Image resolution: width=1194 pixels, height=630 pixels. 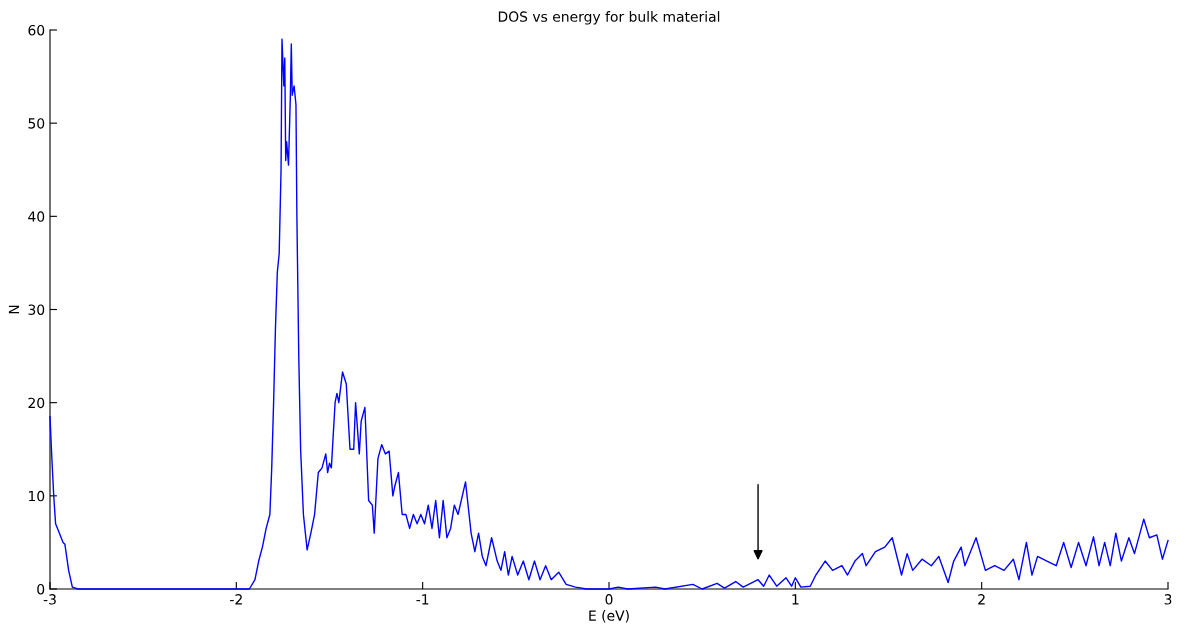 I want to click on x-tick-label: 1, so click(x=795, y=599).